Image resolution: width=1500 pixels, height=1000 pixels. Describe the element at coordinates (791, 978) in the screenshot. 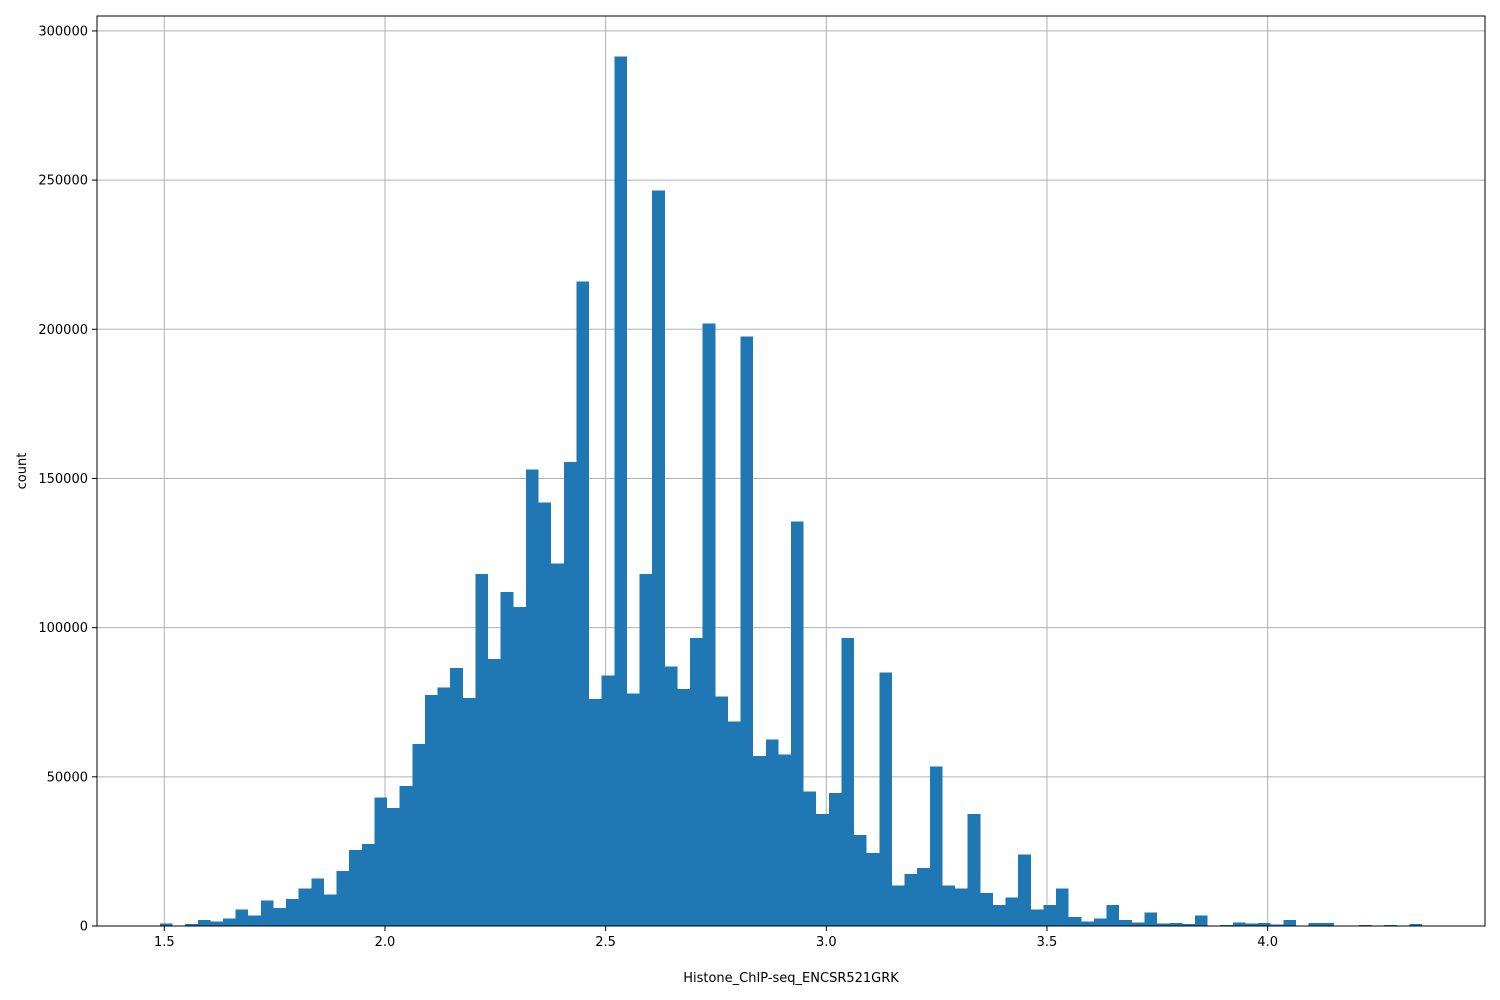

I see `x-axis-label: Histone_ChIP-seq_ENCSR521GRK` at that location.